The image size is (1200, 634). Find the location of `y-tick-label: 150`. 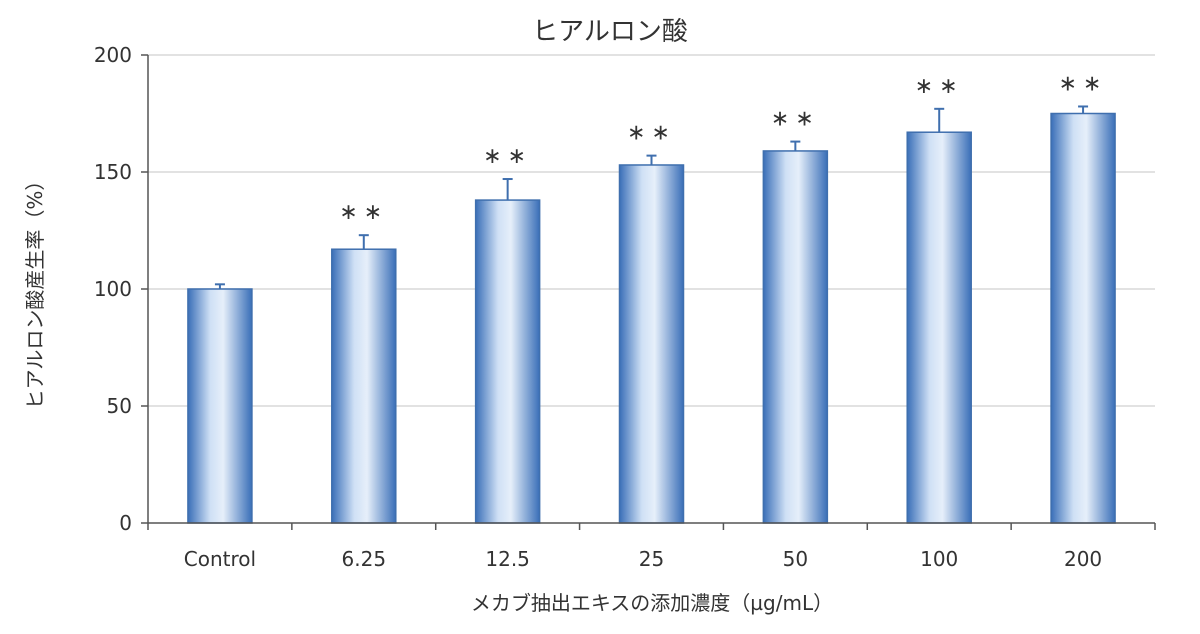

y-tick-label: 150 is located at coordinates (113, 172).